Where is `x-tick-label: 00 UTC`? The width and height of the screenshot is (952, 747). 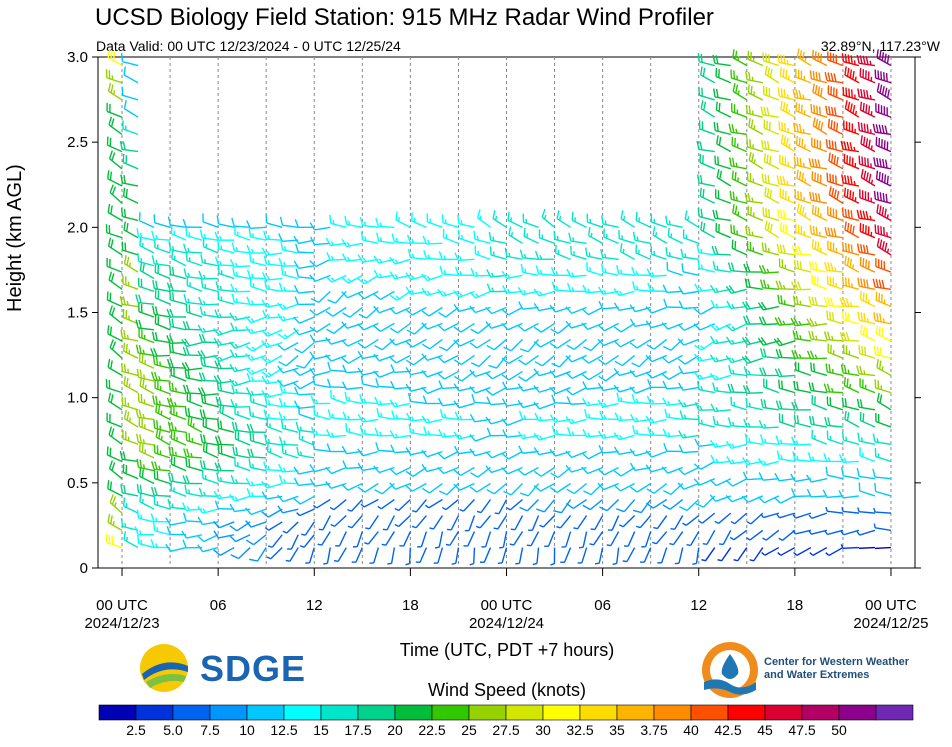 x-tick-label: 00 UTC is located at coordinates (506, 605).